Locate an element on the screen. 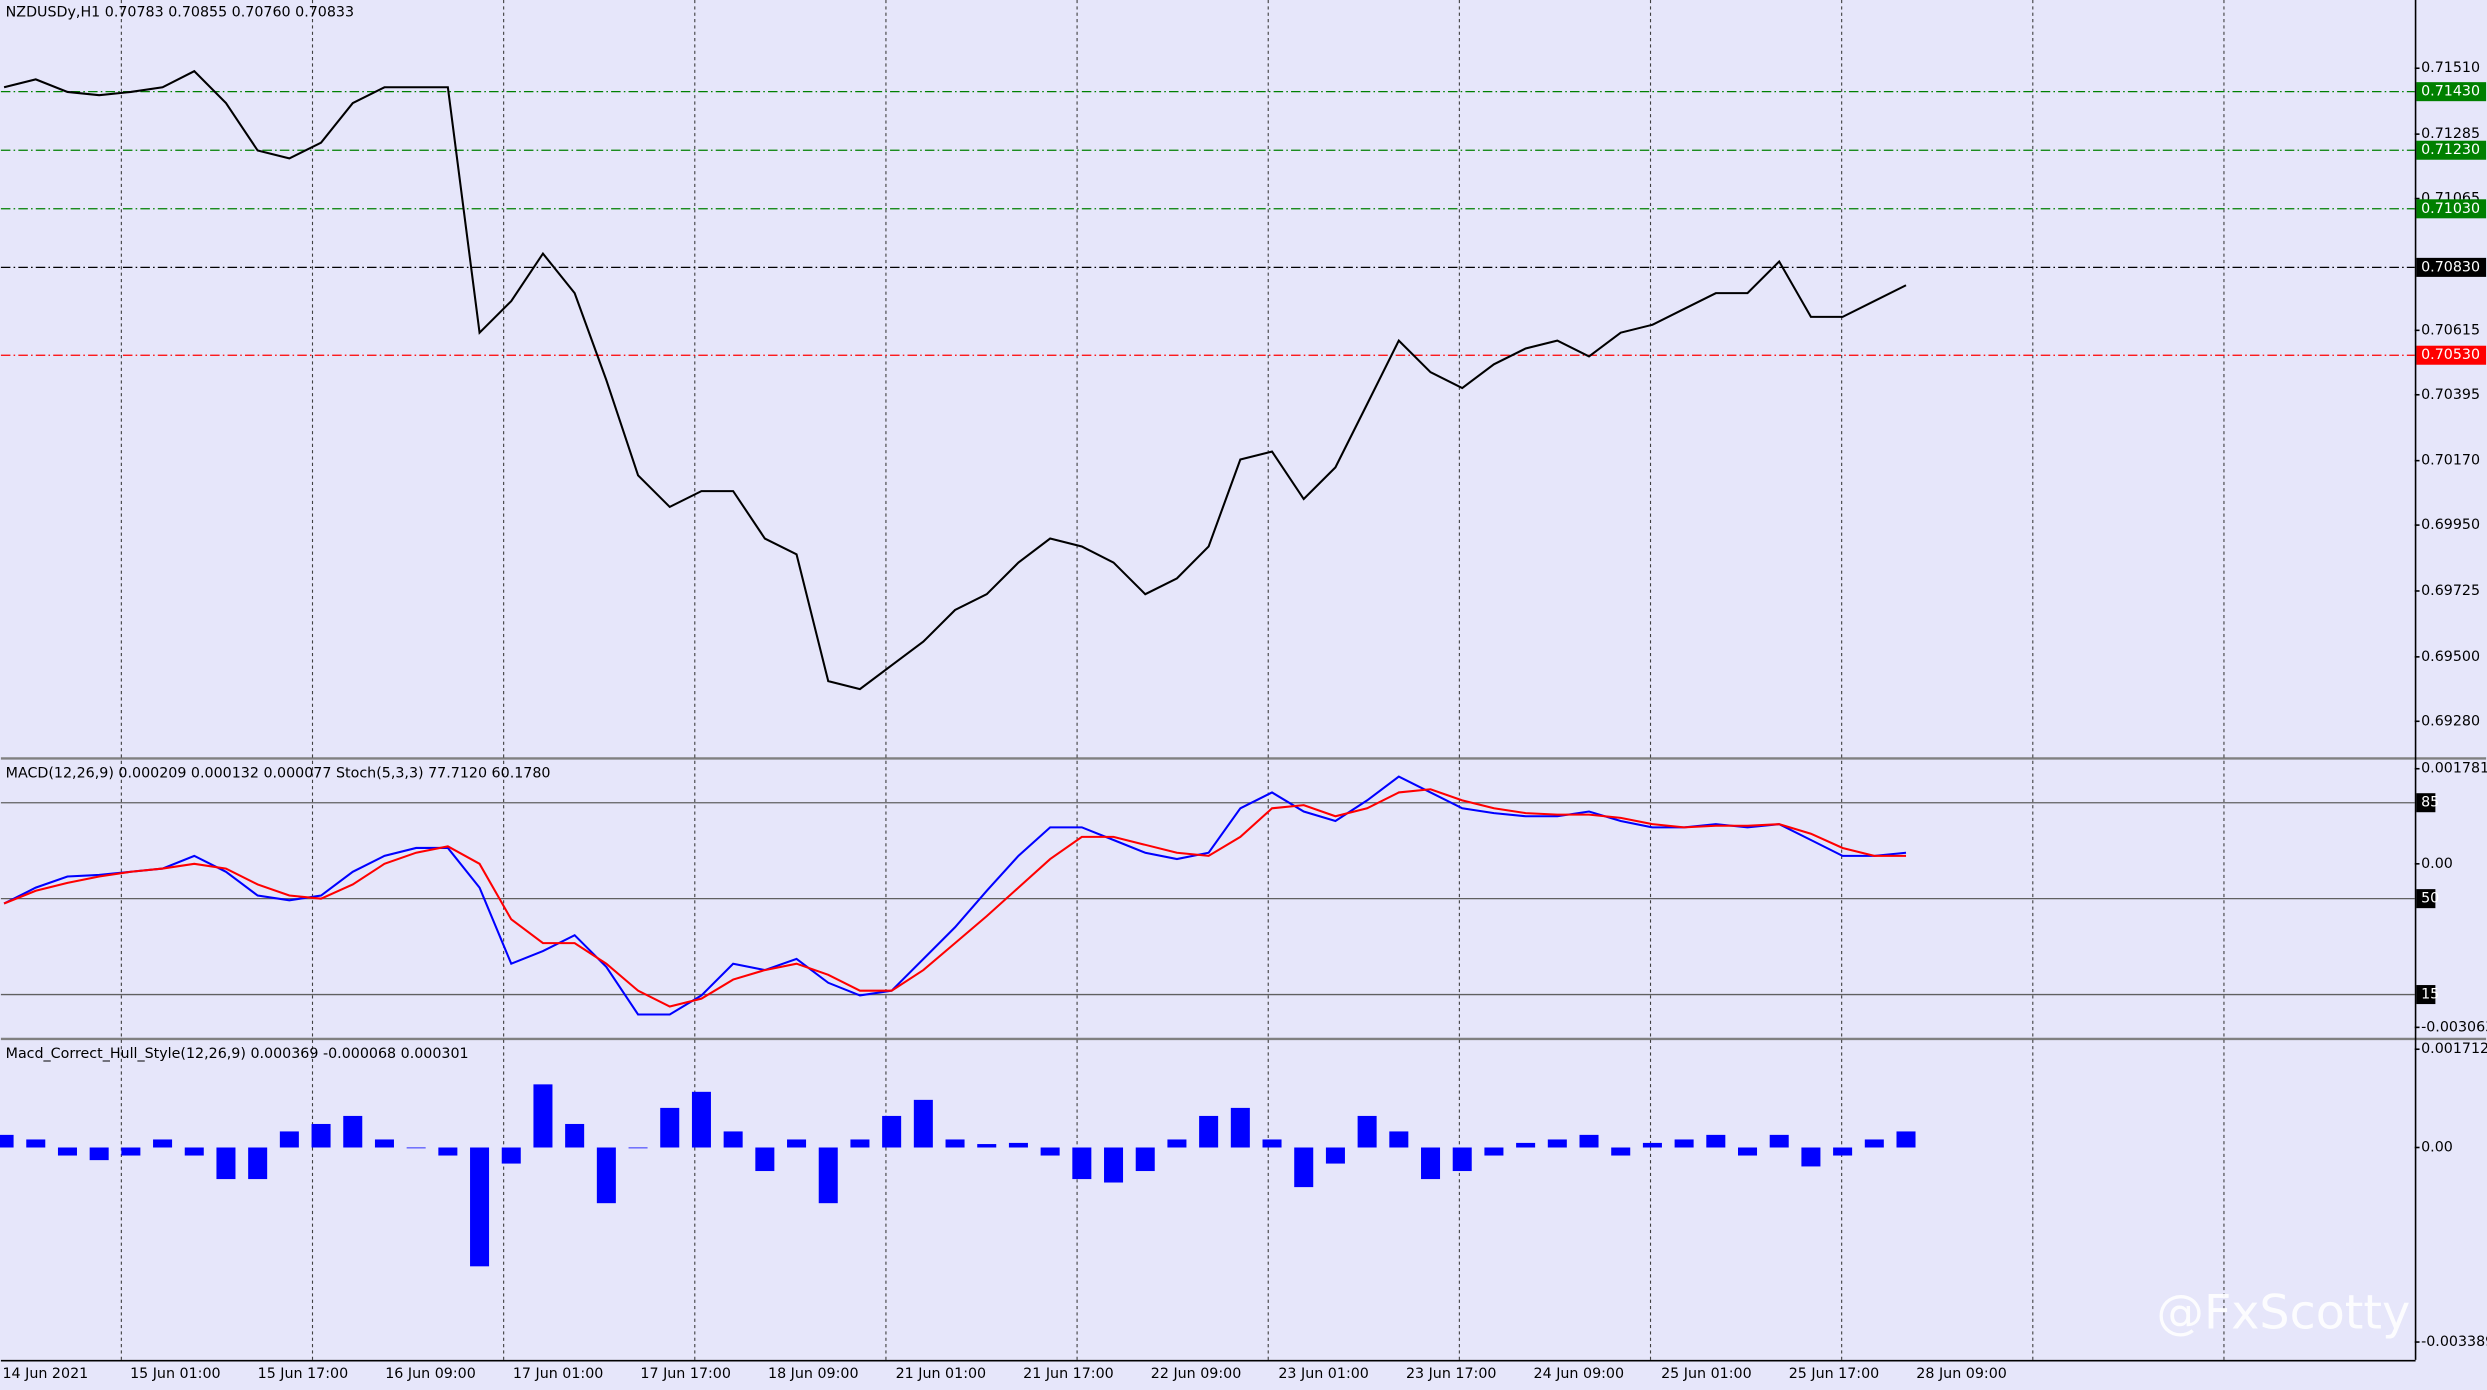 The width and height of the screenshot is (2487, 1390). y-tick-label: -0.003389 is located at coordinates (2454, 1342).